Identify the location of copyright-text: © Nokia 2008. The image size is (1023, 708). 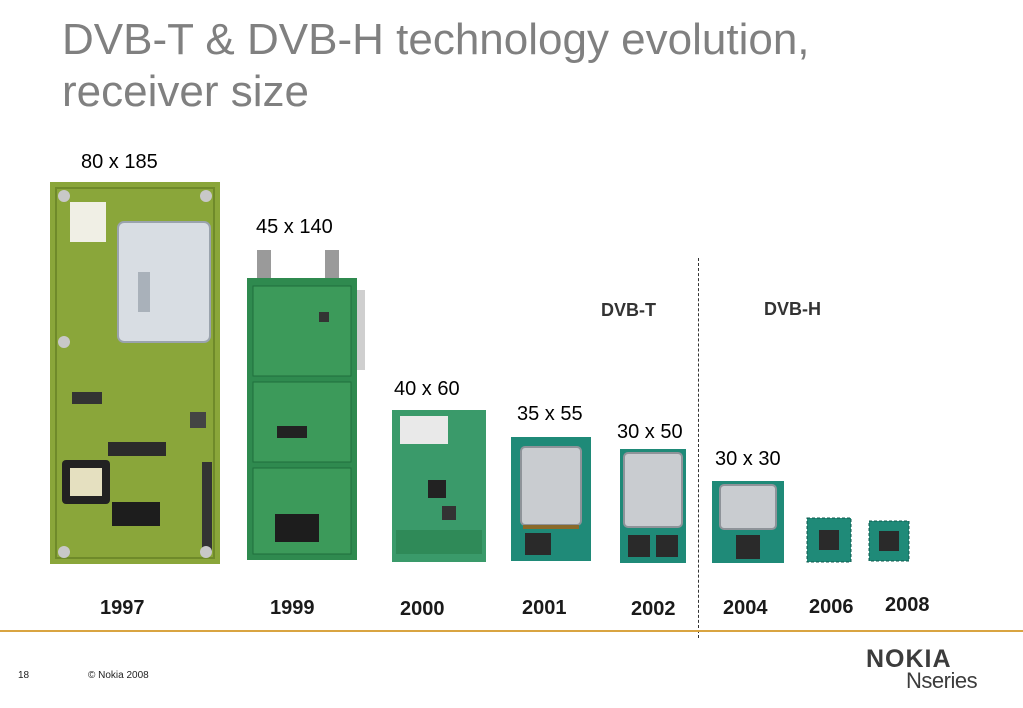
(118, 675).